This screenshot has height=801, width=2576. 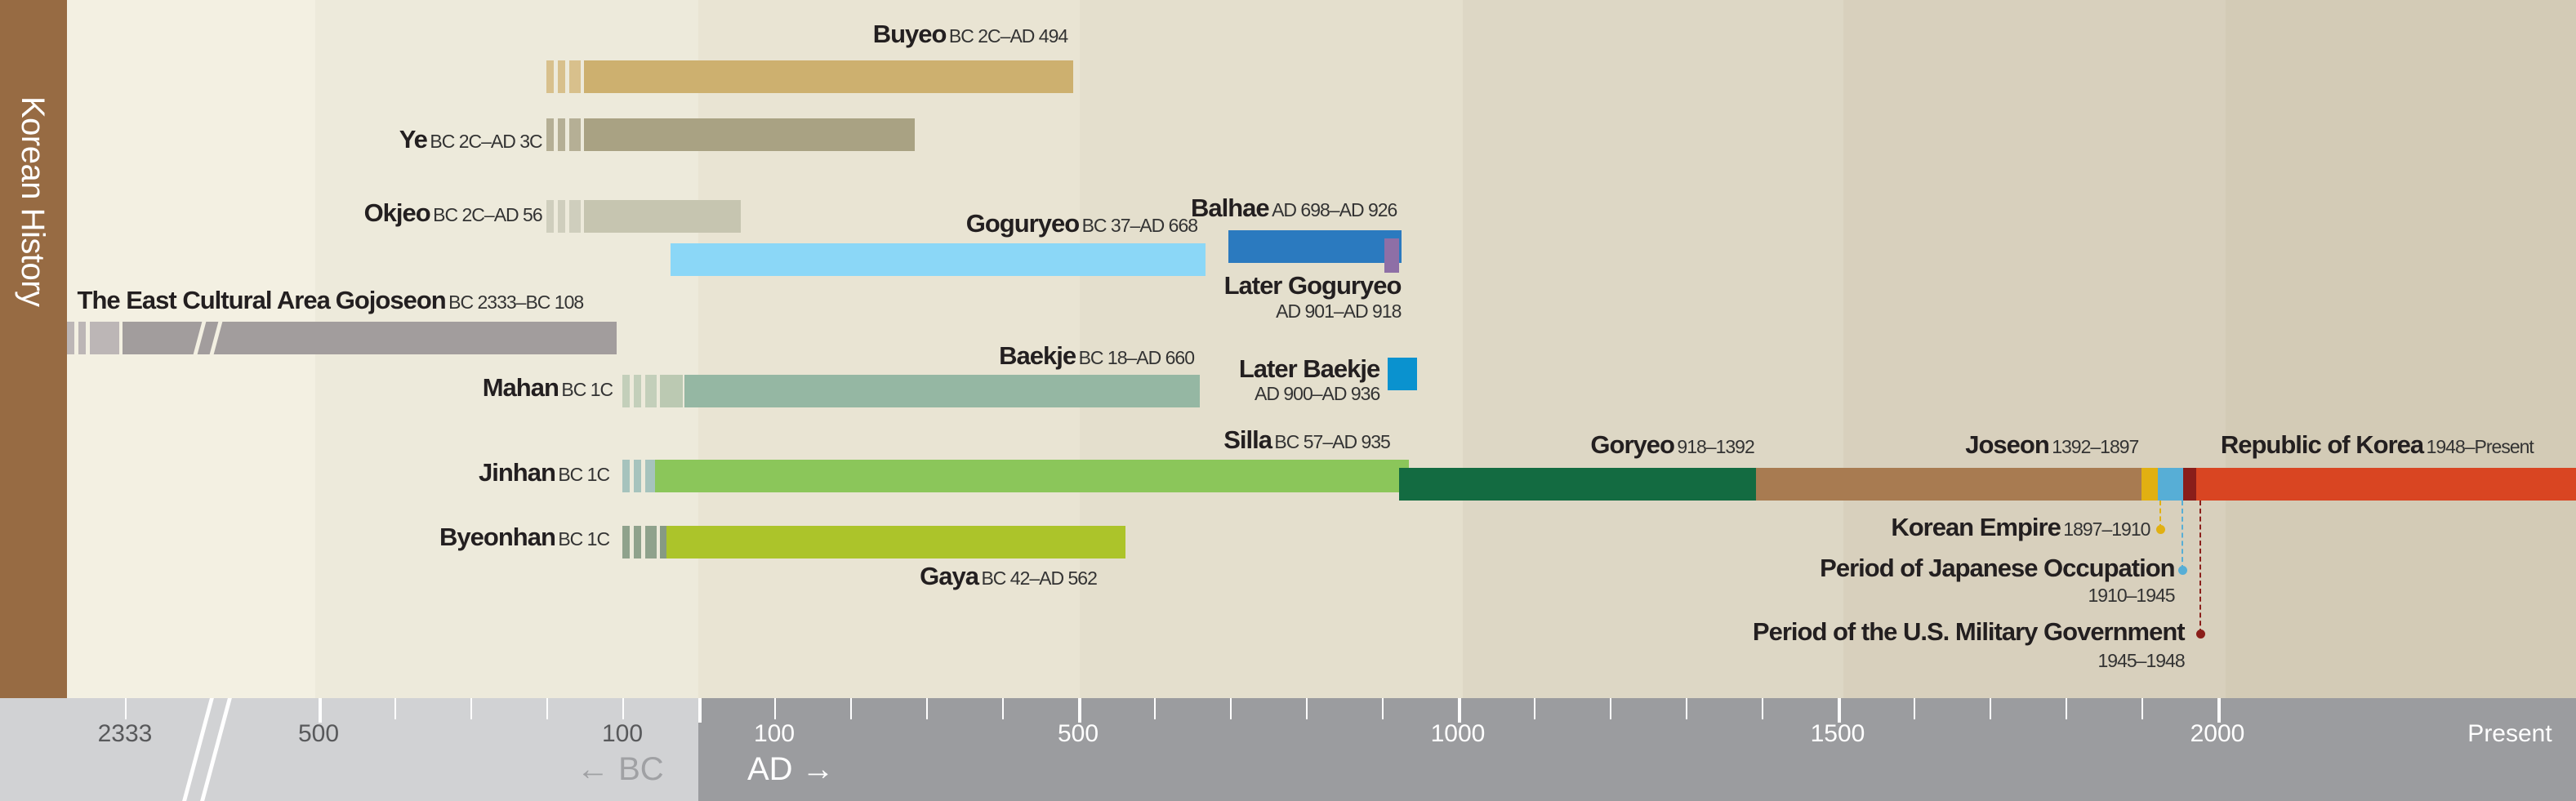 I want to click on axis-tick-label: 500, so click(x=318, y=733).